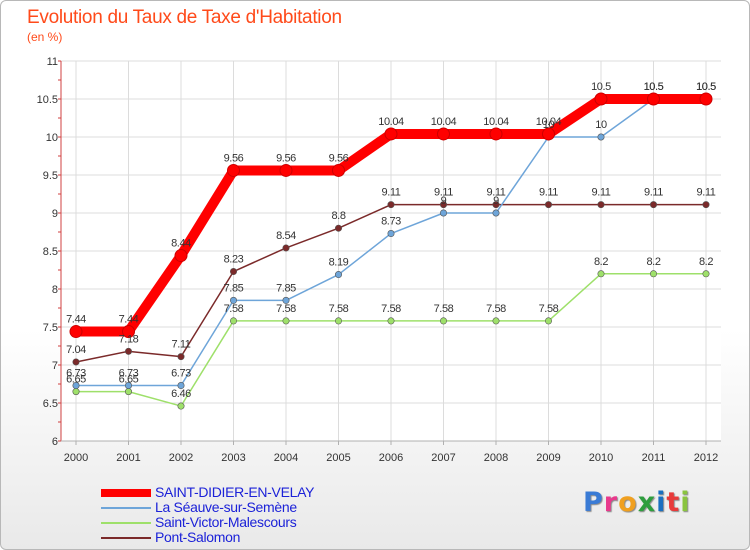  I want to click on y-tick-label: 10.5, so click(47, 100).